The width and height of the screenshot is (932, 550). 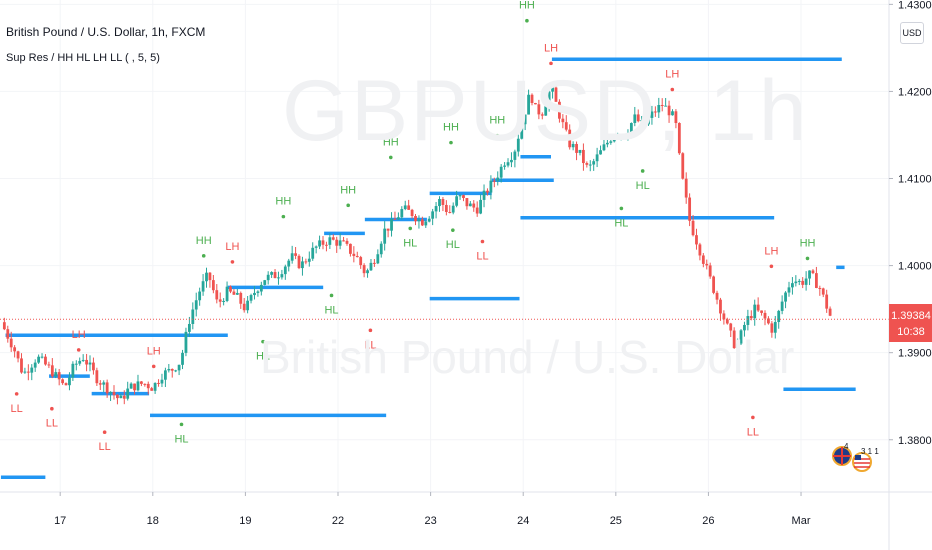 What do you see at coordinates (801, 521) in the screenshot?
I see `x-tick-label: Mar` at bounding box center [801, 521].